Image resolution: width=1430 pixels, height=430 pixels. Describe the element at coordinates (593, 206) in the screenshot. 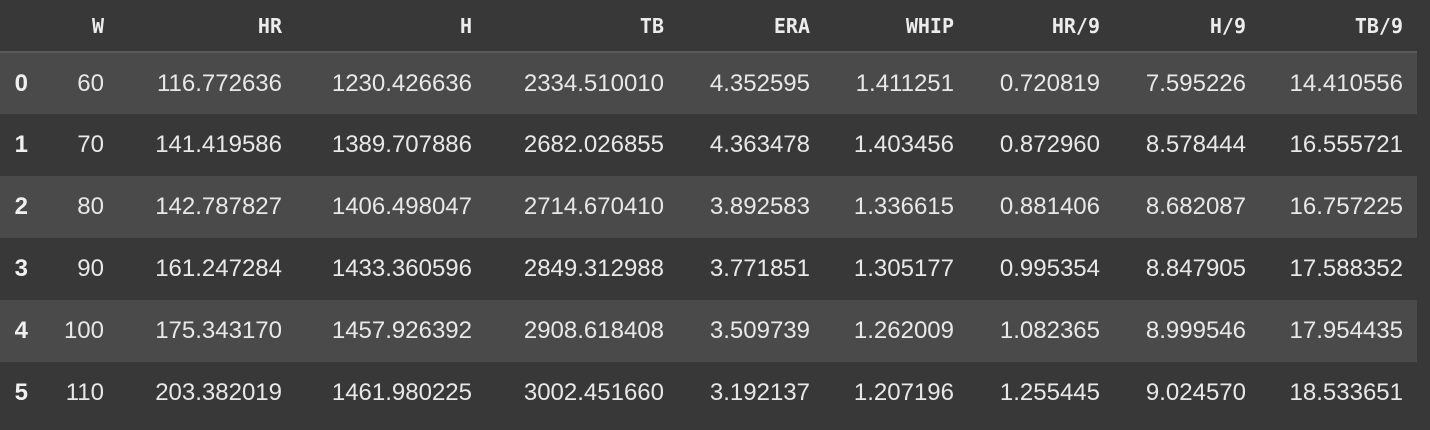

I see `table-cell: 2714.670410` at that location.